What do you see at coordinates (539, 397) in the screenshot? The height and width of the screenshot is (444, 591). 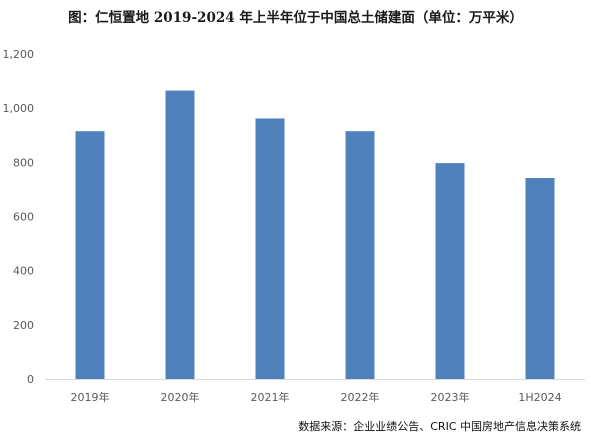 I see `x-tick-label: 1H2024` at bounding box center [539, 397].